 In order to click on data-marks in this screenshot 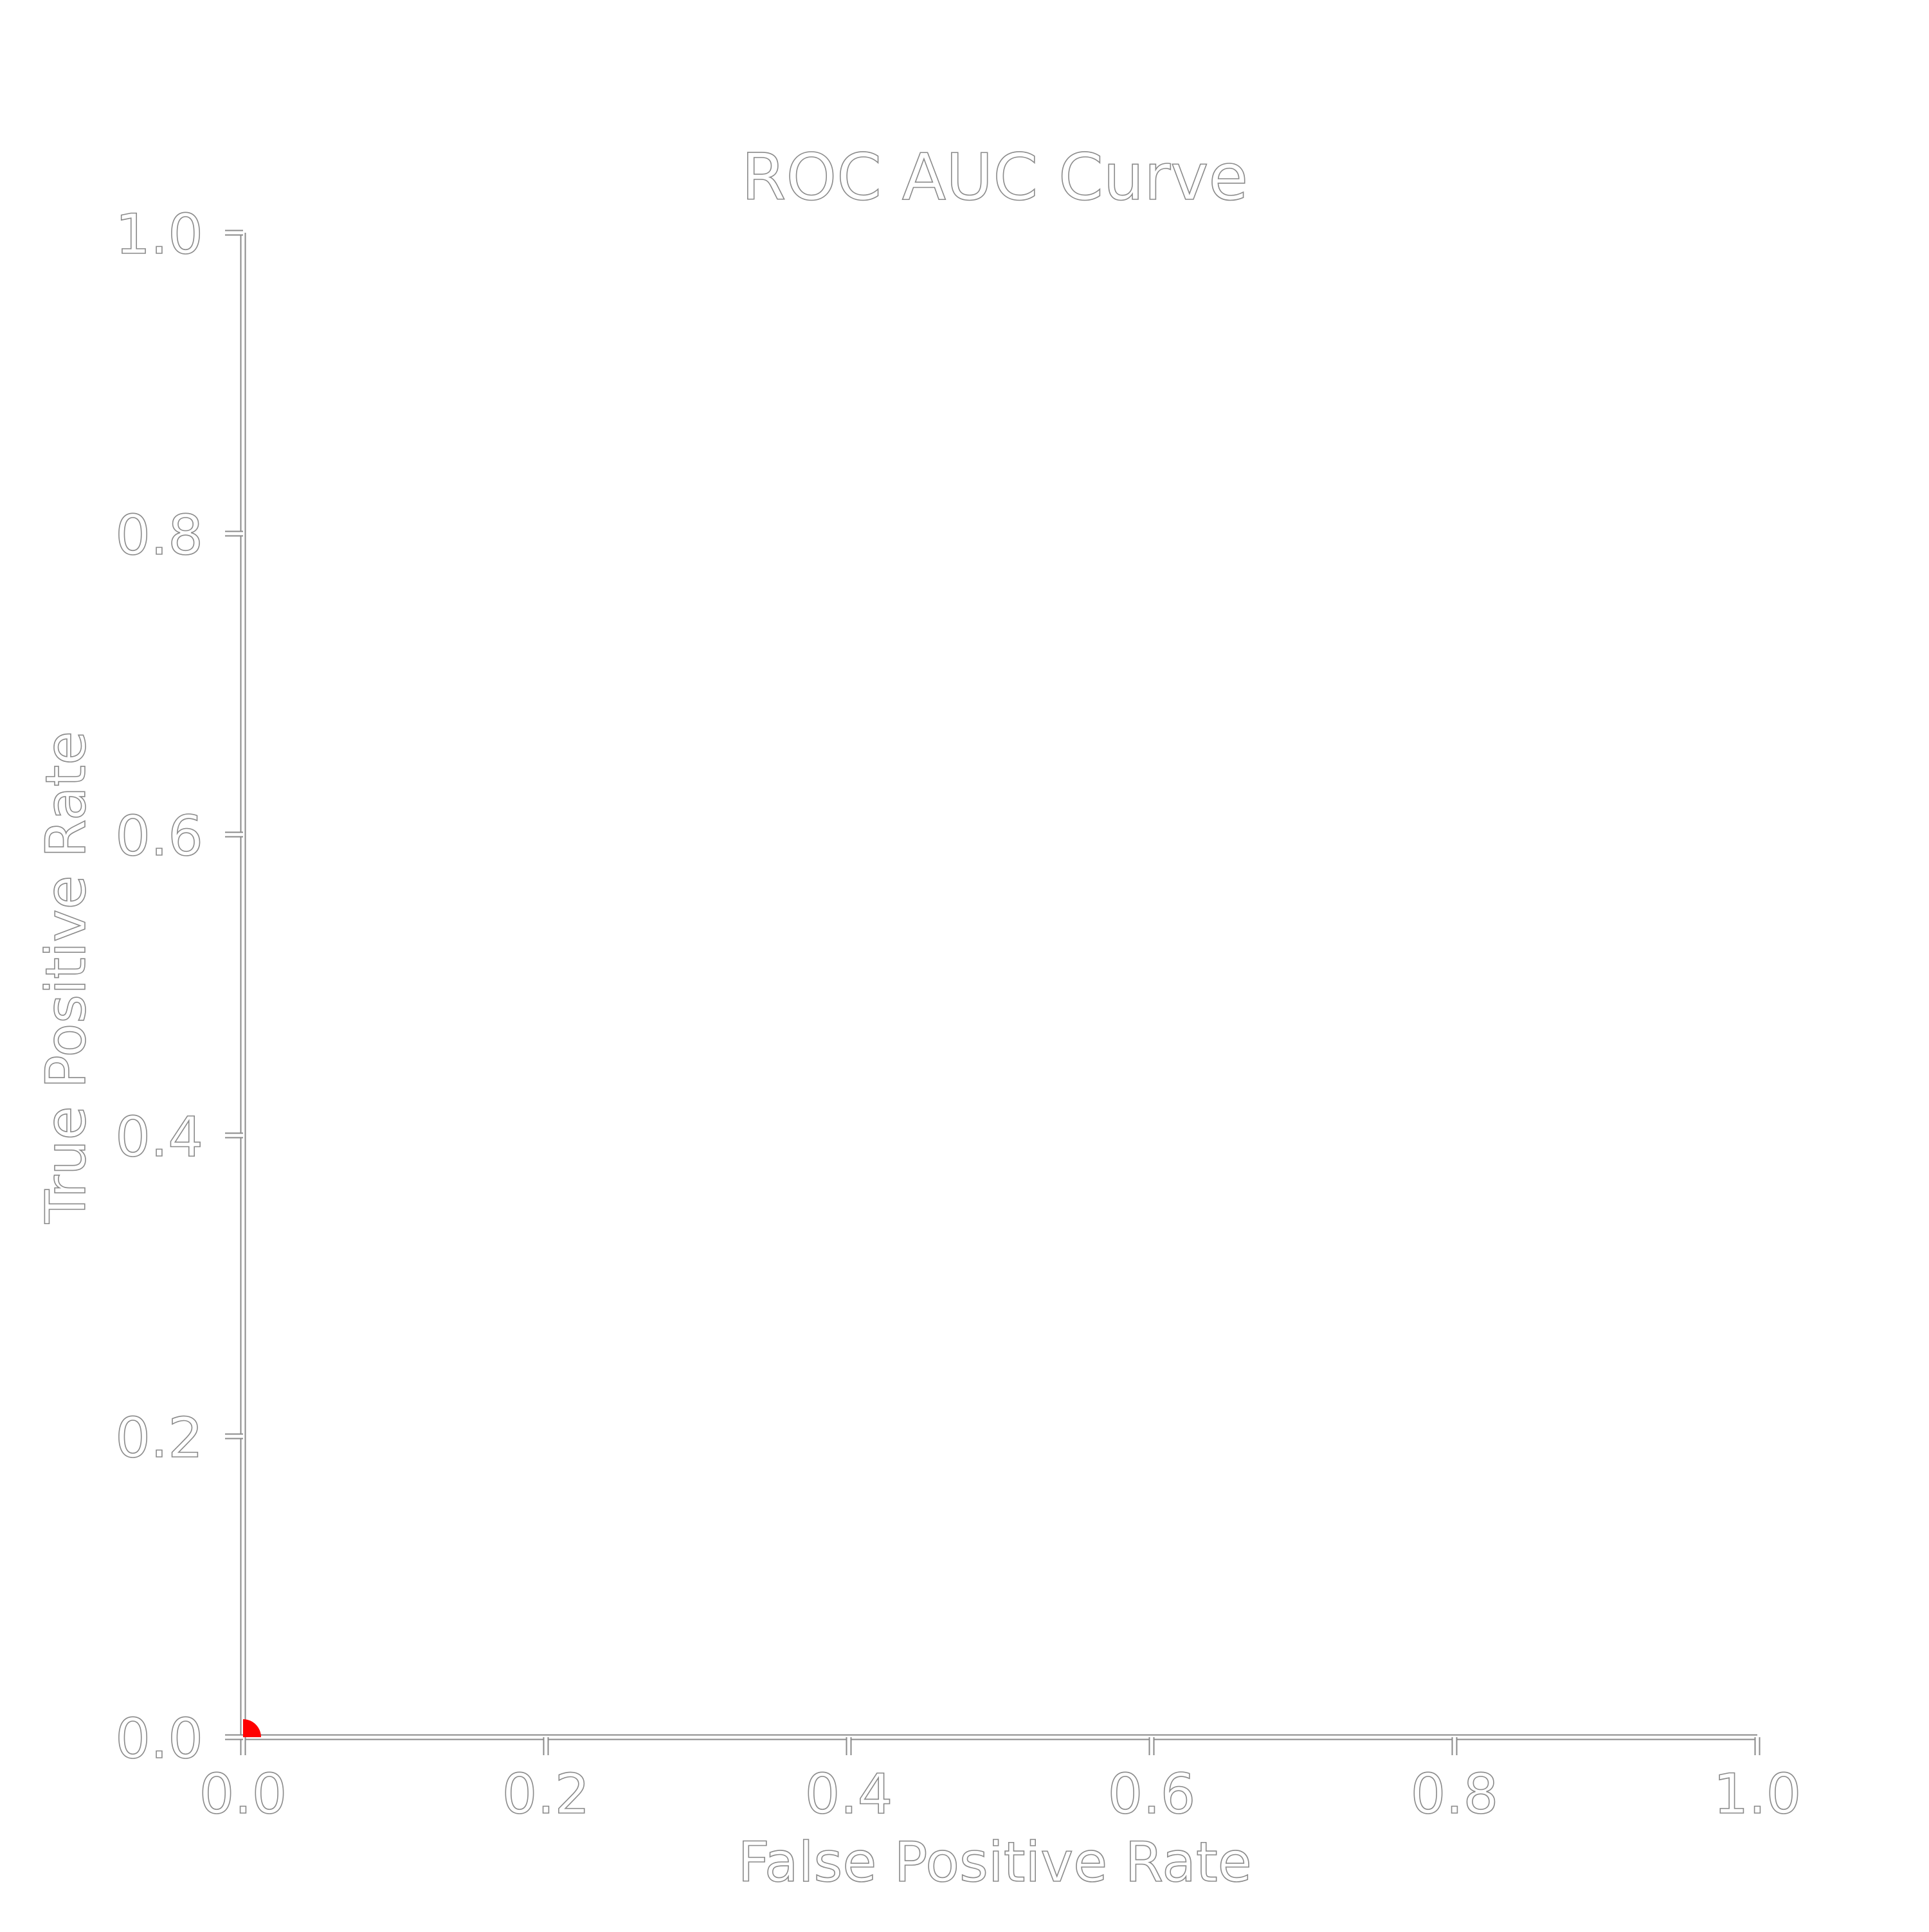, I will do `click(252, 1728)`.